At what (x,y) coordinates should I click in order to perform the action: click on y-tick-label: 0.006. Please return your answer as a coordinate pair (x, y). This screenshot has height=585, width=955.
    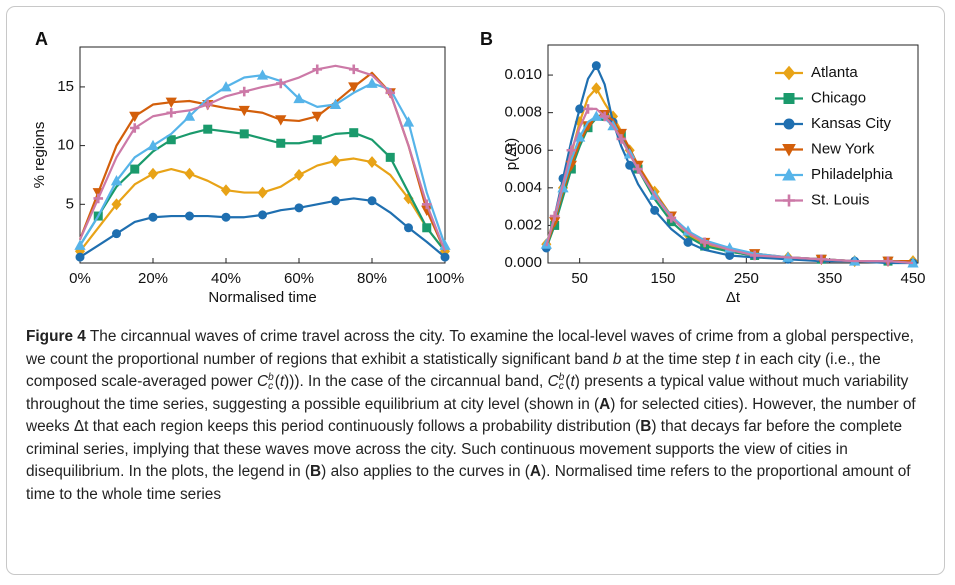
    Looking at the image, I should click on (523, 149).